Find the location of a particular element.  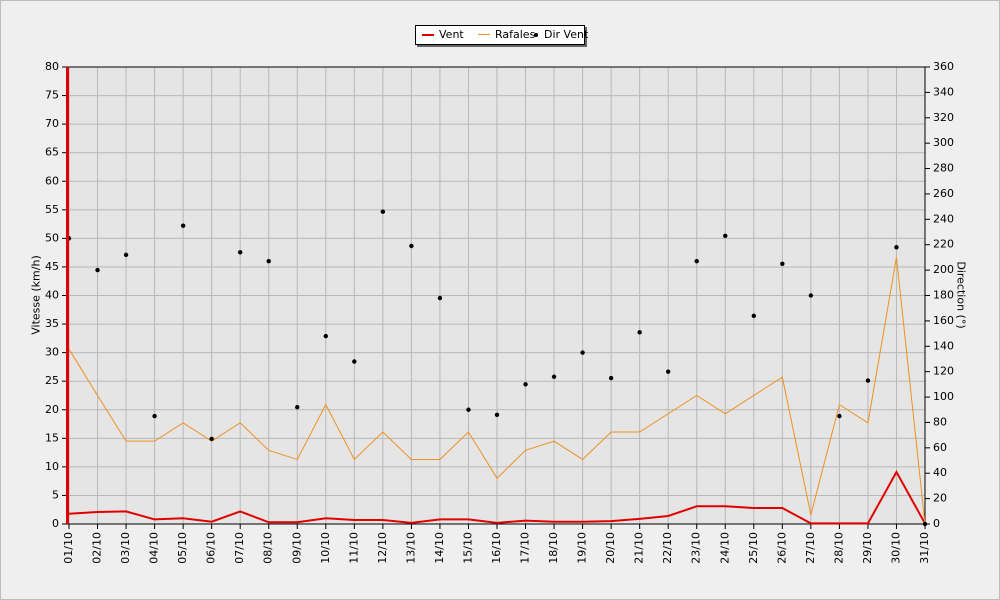

x-tick-label: 11/10 is located at coordinates (353, 548).